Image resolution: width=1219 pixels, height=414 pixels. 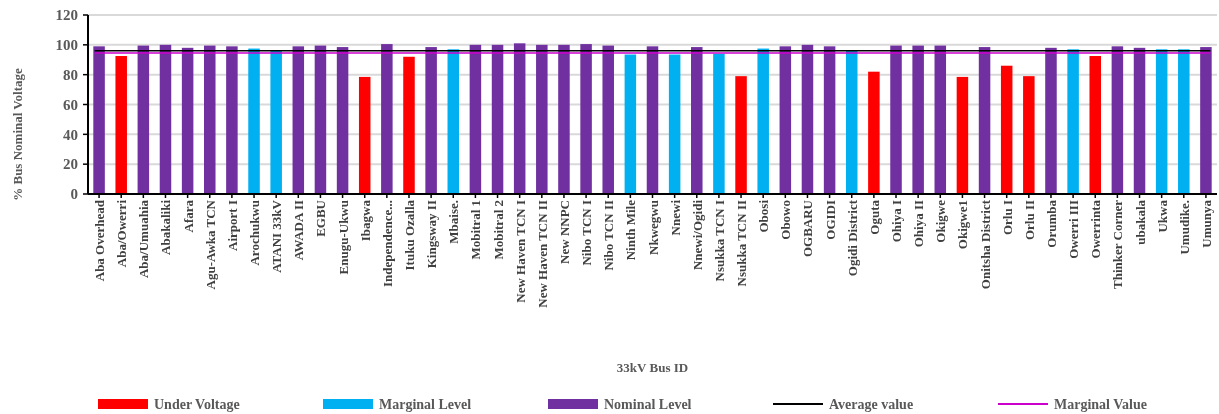 What do you see at coordinates (188, 216) in the screenshot?
I see `x-tick-label: Afara` at bounding box center [188, 216].